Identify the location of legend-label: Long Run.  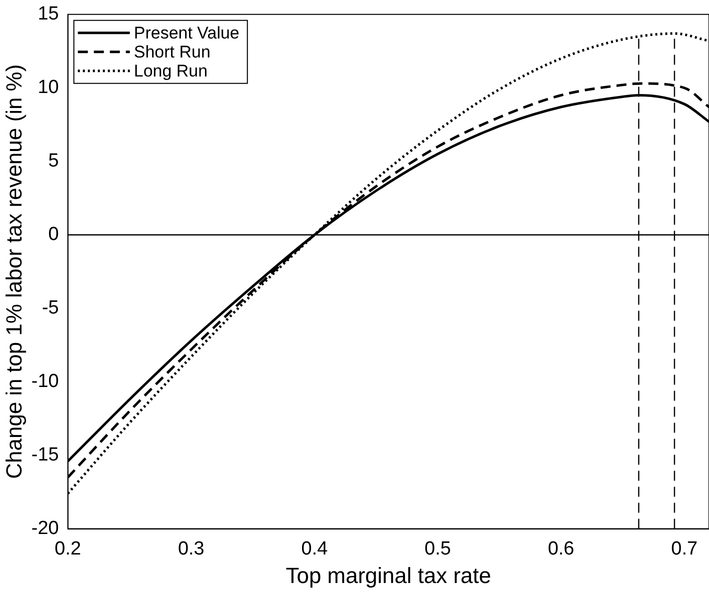
(171, 71).